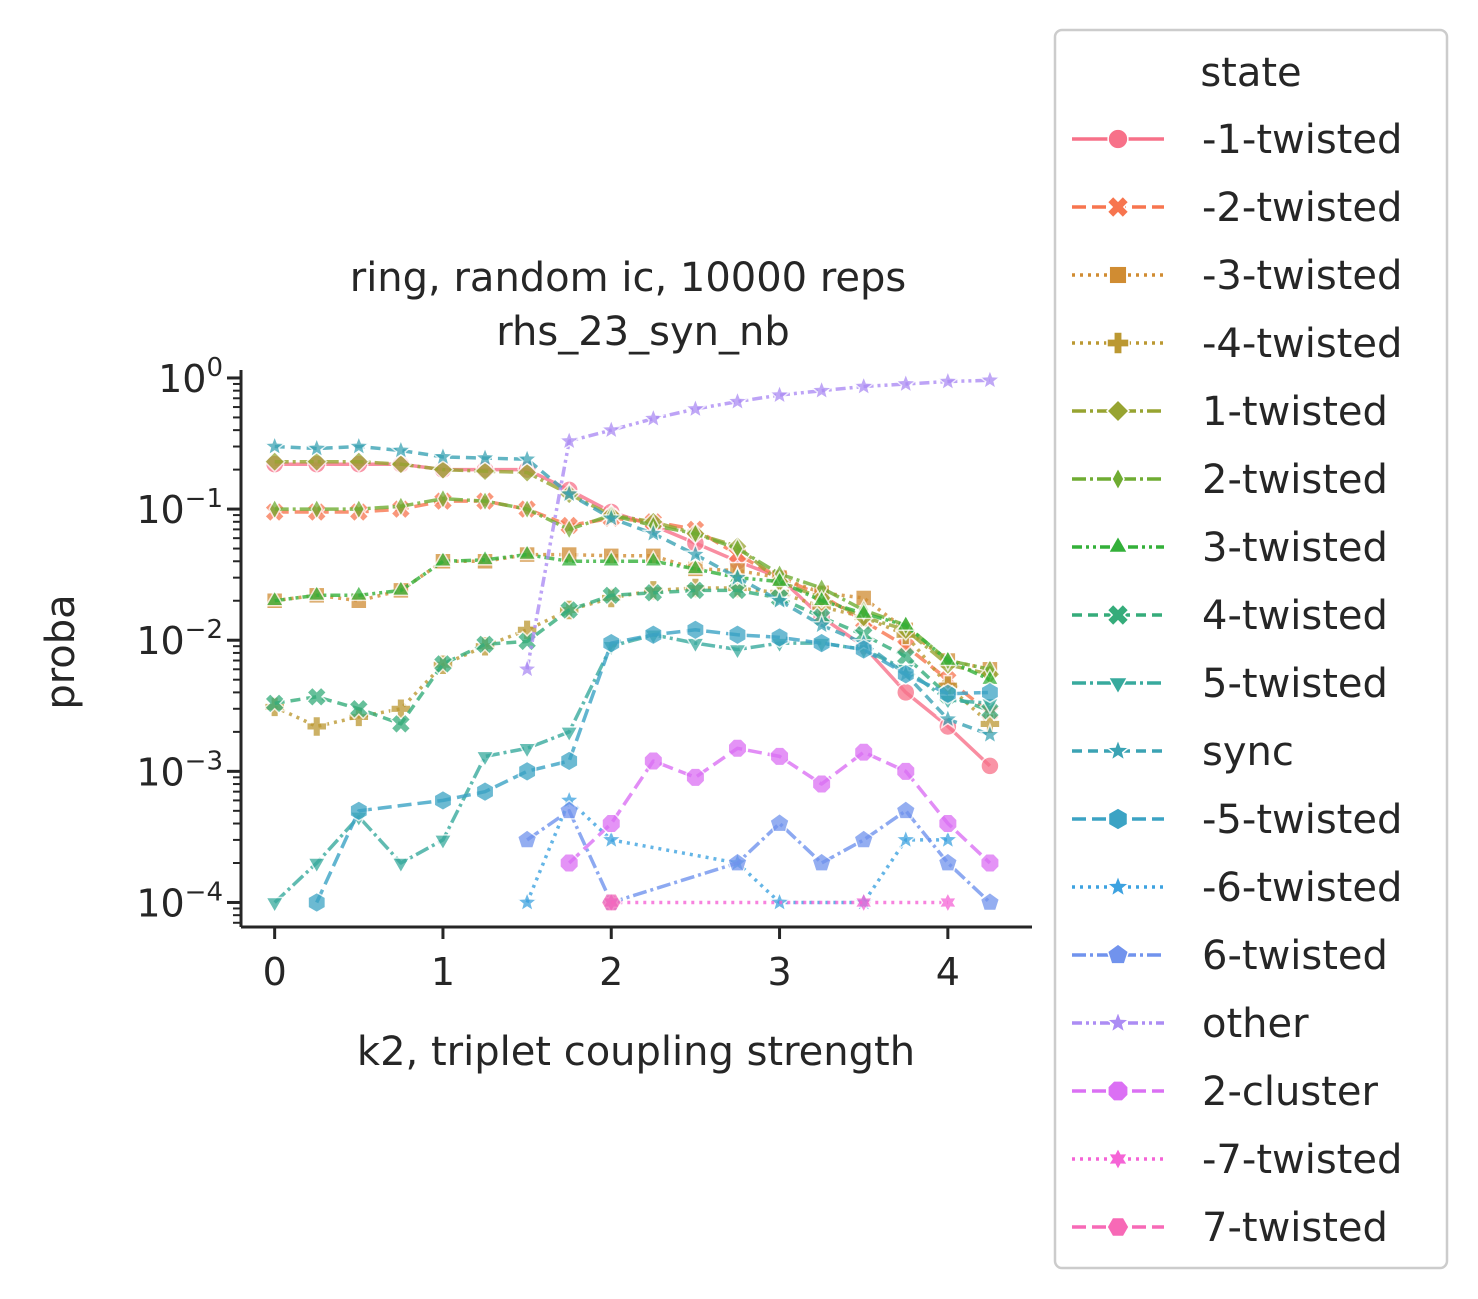  What do you see at coordinates (179, 770) in the screenshot?
I see `y-tick-label: 10⁻³` at bounding box center [179, 770].